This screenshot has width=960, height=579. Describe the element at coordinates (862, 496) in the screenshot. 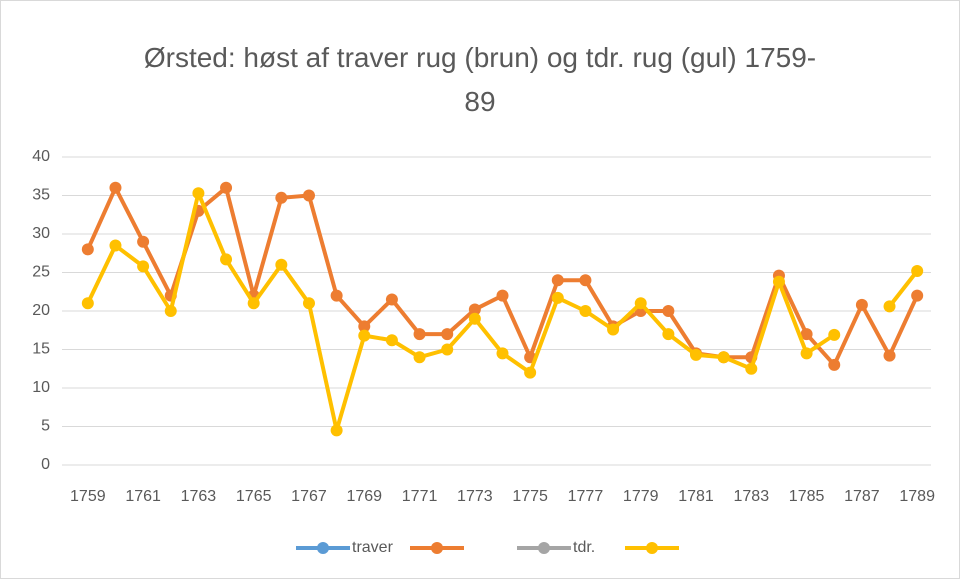

I see `x-tick-label: 1787` at that location.